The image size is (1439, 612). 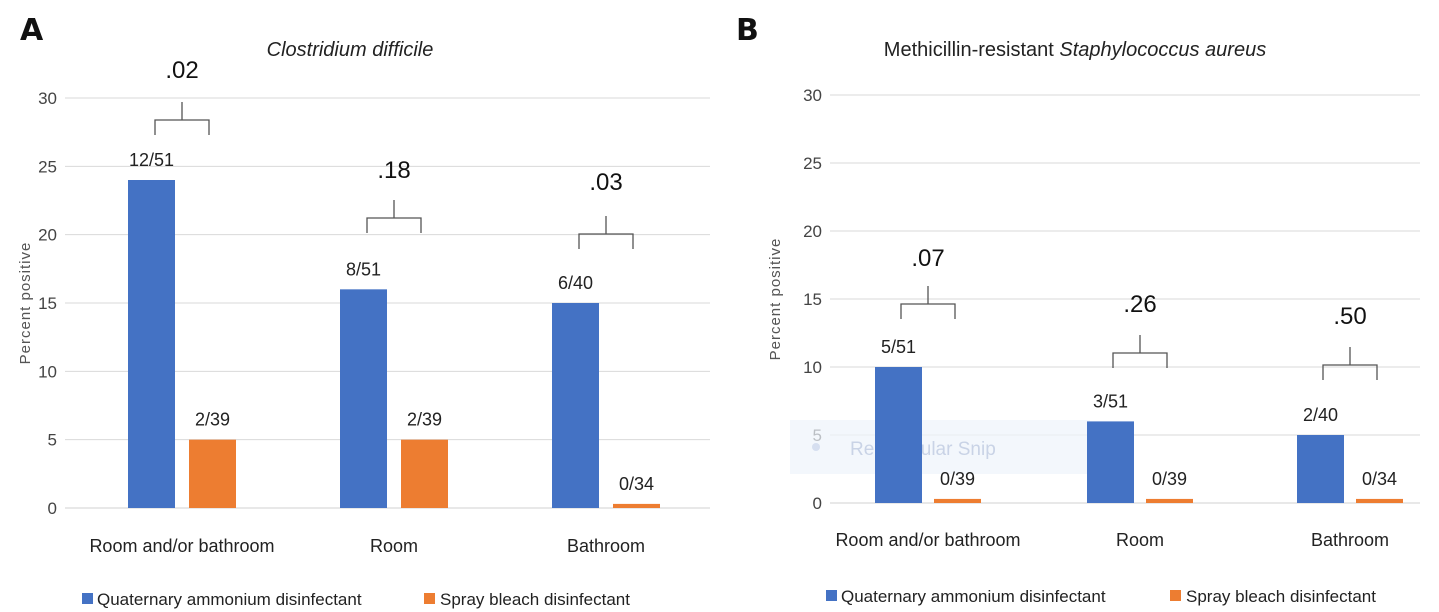 I want to click on chart-title: Clostridium difficile, so click(x=350, y=50).